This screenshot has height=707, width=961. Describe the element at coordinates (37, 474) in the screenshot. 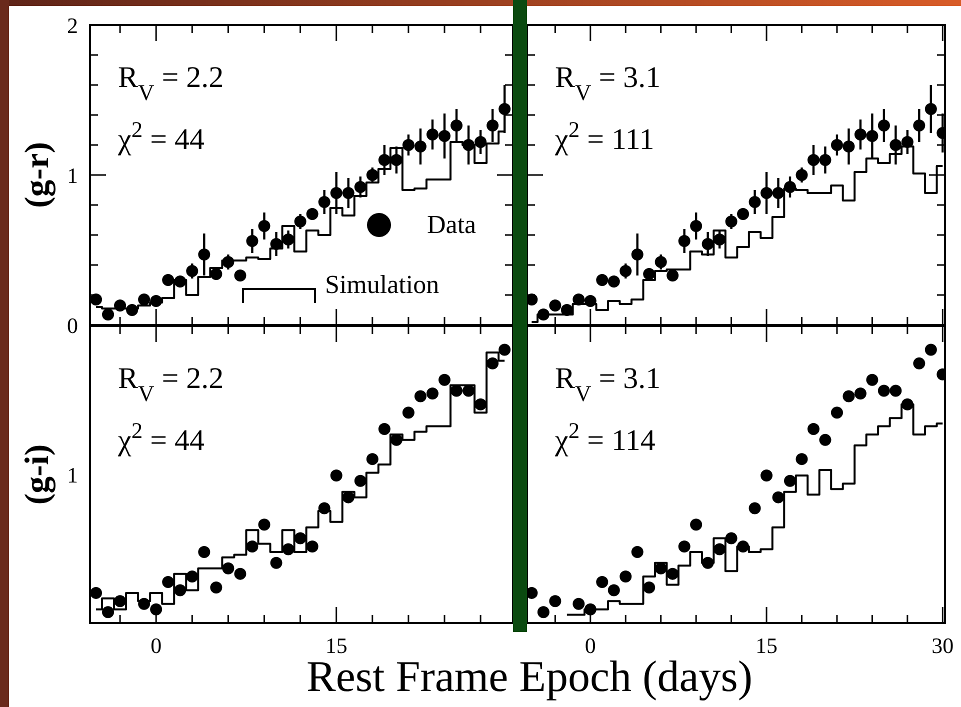

I see `y-axis-title: (g-i)` at that location.